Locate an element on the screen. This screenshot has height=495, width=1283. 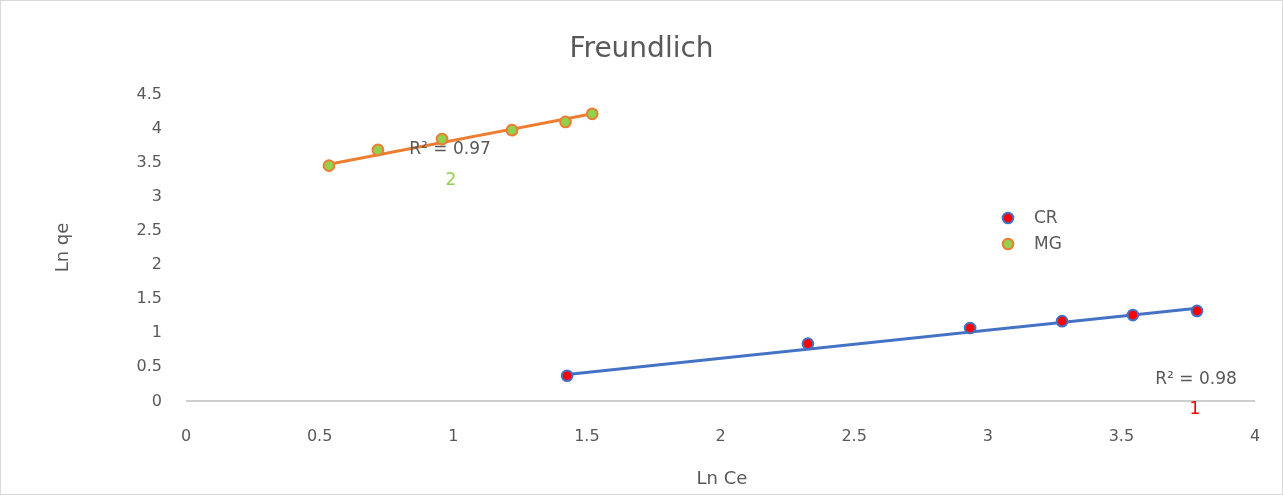
x-tick-label: 2 is located at coordinates (720, 435).